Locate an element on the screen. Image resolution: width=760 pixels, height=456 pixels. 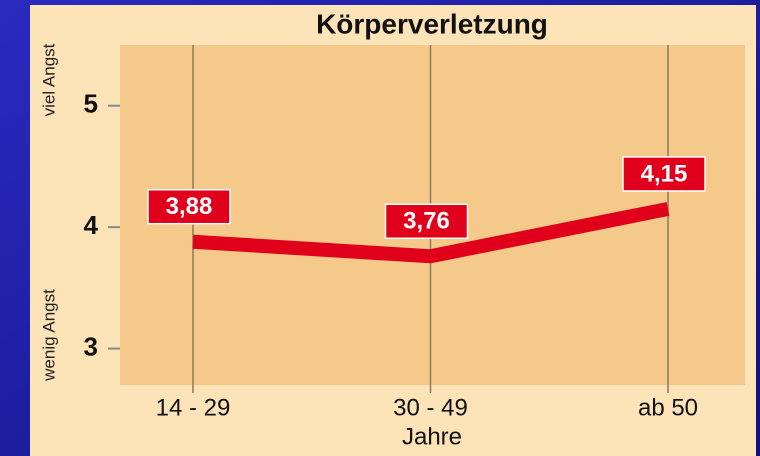
x-tick-label: 30 - 49 is located at coordinates (430, 407).